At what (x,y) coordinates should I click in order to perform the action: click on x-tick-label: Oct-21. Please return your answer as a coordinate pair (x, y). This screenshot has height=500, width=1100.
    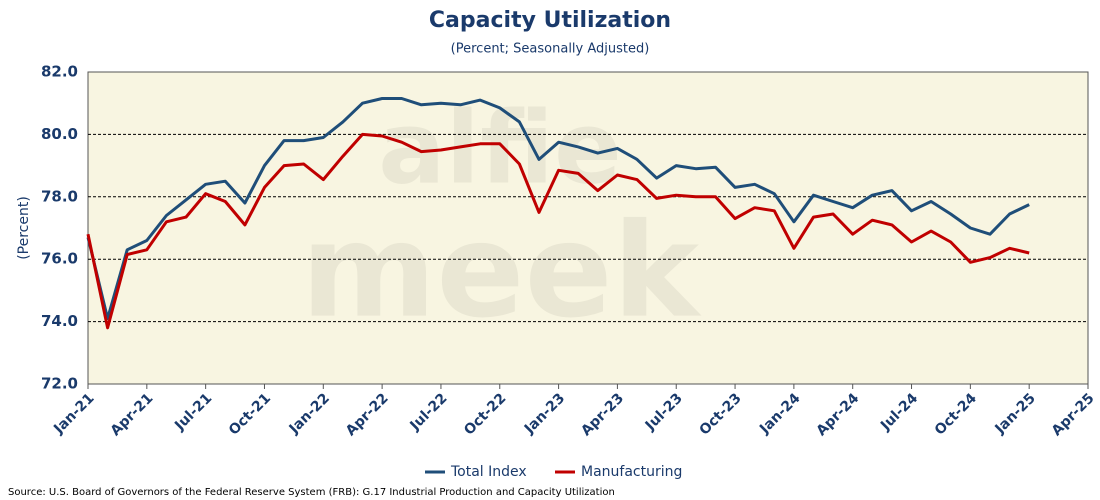
    Looking at the image, I should click on (250, 414).